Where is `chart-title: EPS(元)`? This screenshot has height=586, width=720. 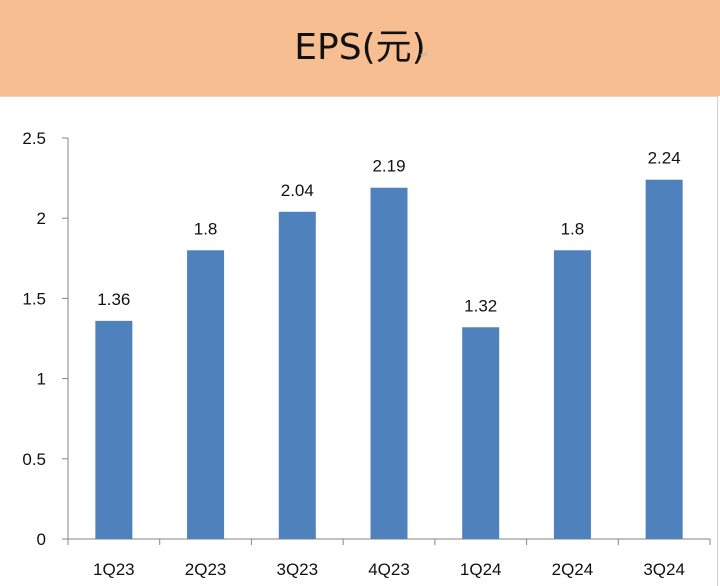
chart-title: EPS(元) is located at coordinates (360, 47).